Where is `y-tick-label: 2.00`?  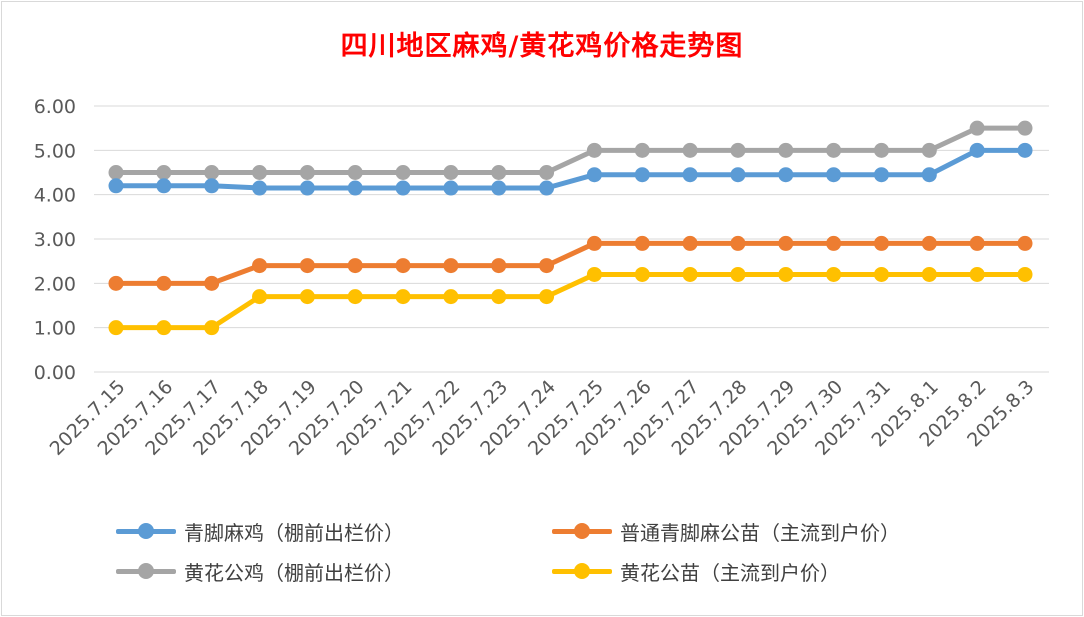
y-tick-label: 2.00 is located at coordinates (55, 284).